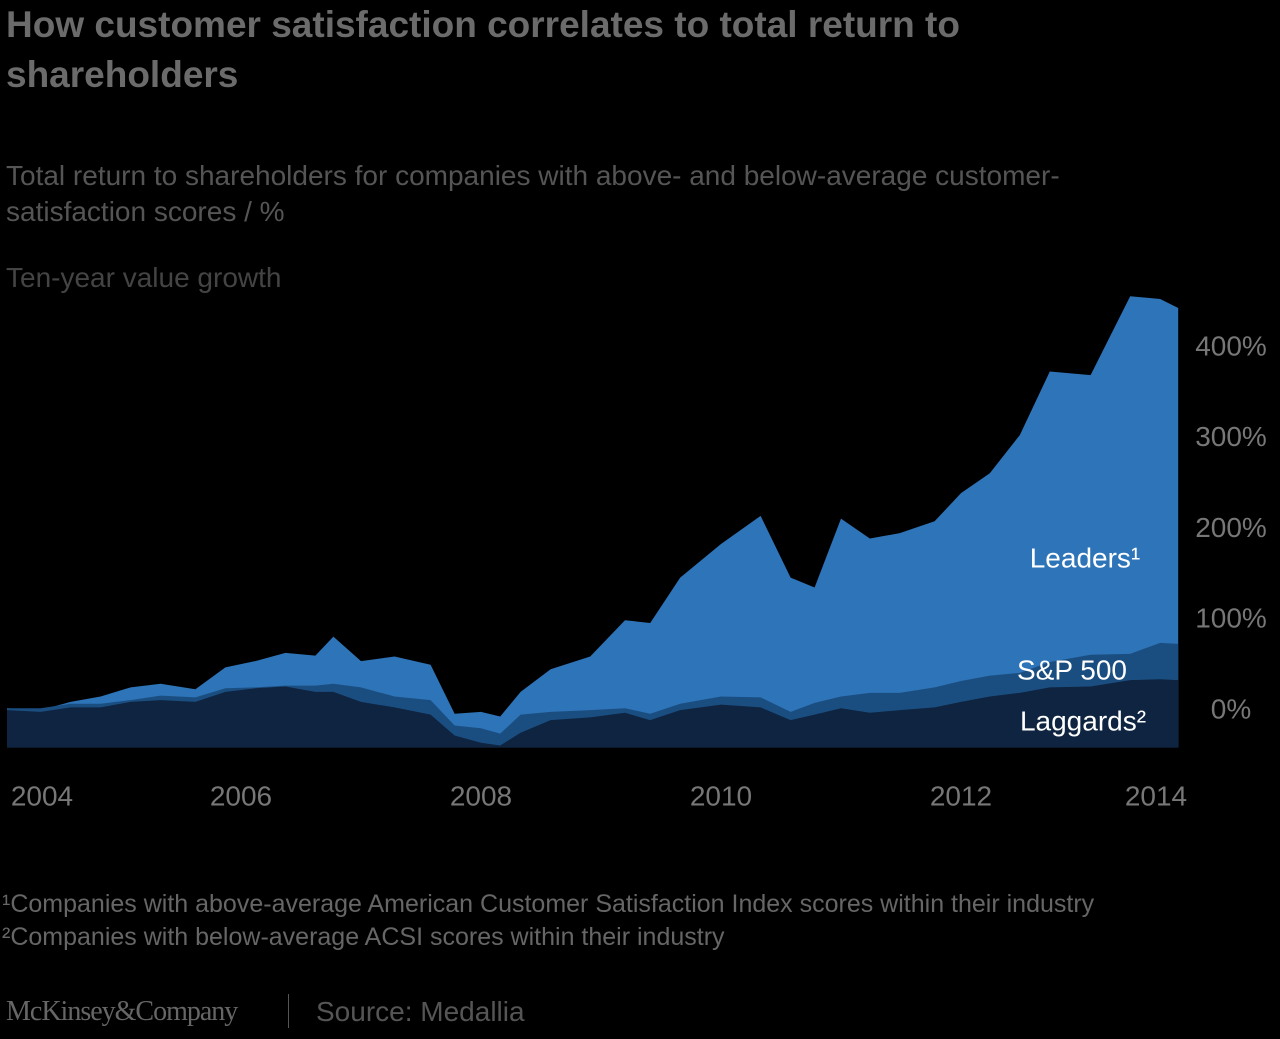 Image resolution: width=1280 pixels, height=1039 pixels. What do you see at coordinates (1231, 708) in the screenshot?
I see `y-tick-label: 0%` at bounding box center [1231, 708].